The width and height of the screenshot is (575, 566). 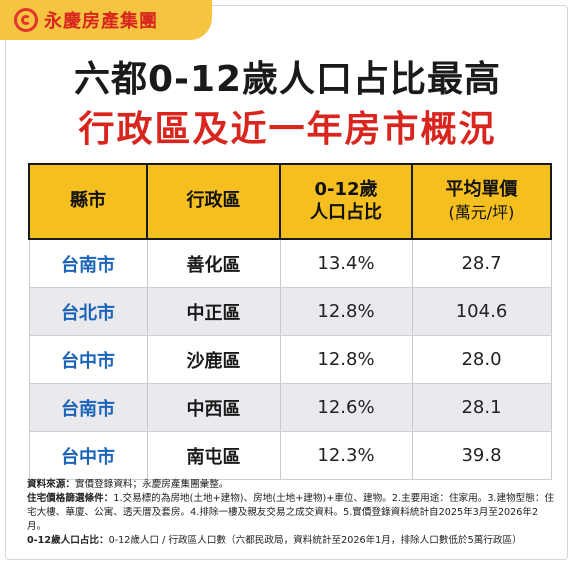 What do you see at coordinates (128, 484) in the screenshot?
I see `note-source: 資料來源：實價登錄資料；永慶房產集團彙整。` at bounding box center [128, 484].